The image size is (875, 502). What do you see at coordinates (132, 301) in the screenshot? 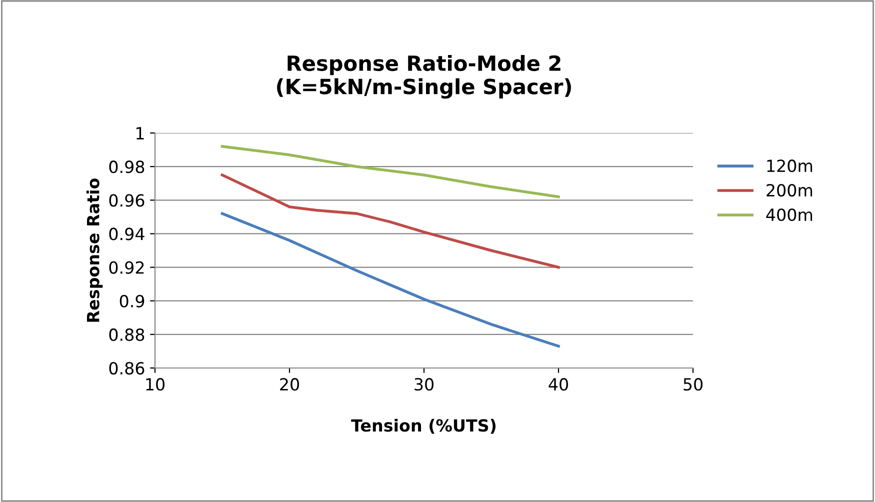
I see `y-tick-label: 0.9` at bounding box center [132, 301].